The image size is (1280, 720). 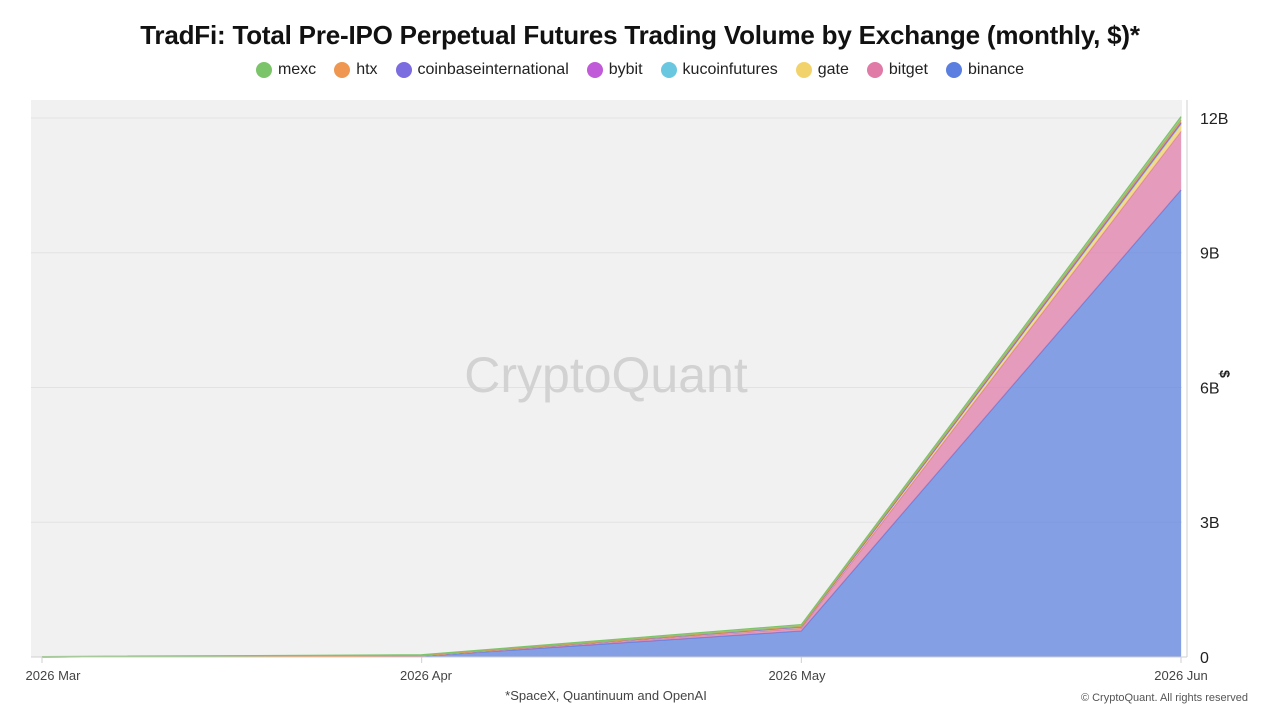 What do you see at coordinates (730, 69) in the screenshot?
I see `legend-label-kucoinfutures: kucoinfutures` at bounding box center [730, 69].